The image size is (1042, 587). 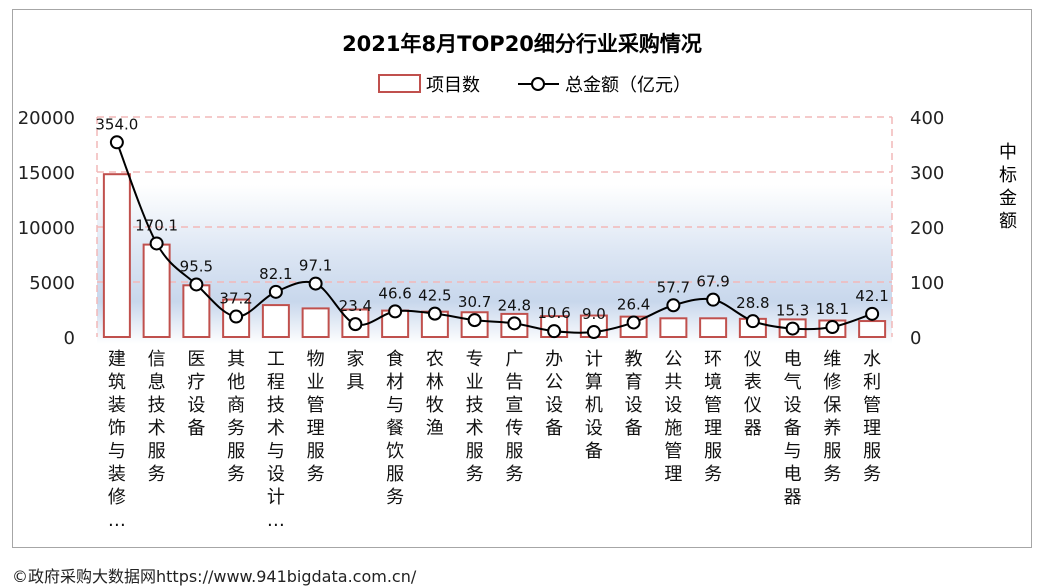 What do you see at coordinates (793, 428) in the screenshot?
I see `category-label: 电气设备与电器` at bounding box center [793, 428].